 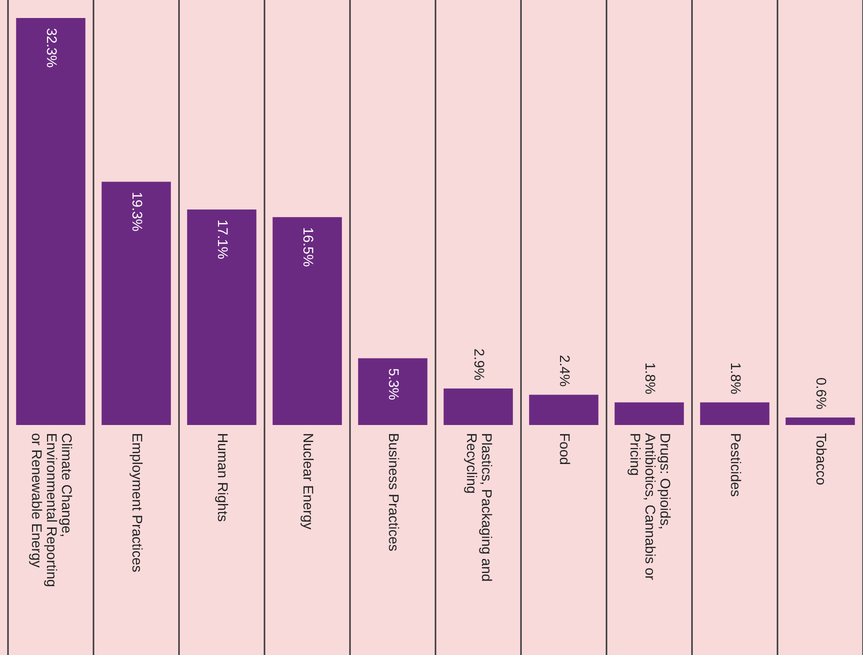 What do you see at coordinates (564, 449) in the screenshot?
I see `x-tick-label: Food` at bounding box center [564, 449].